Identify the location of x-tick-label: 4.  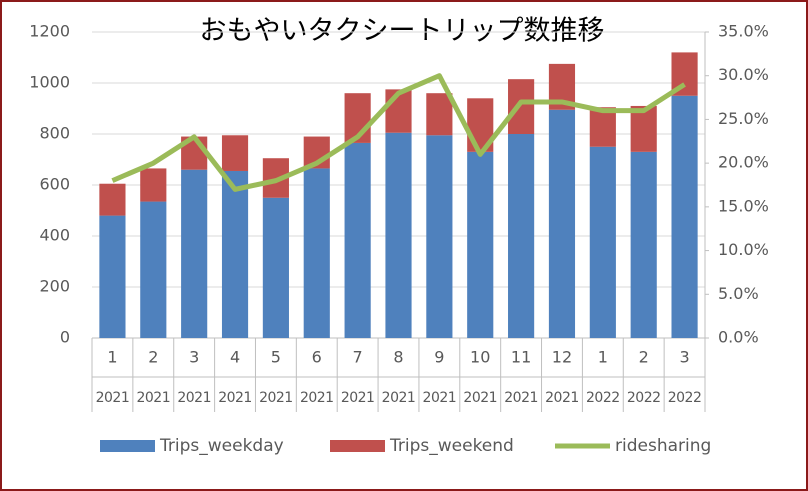
(235, 357).